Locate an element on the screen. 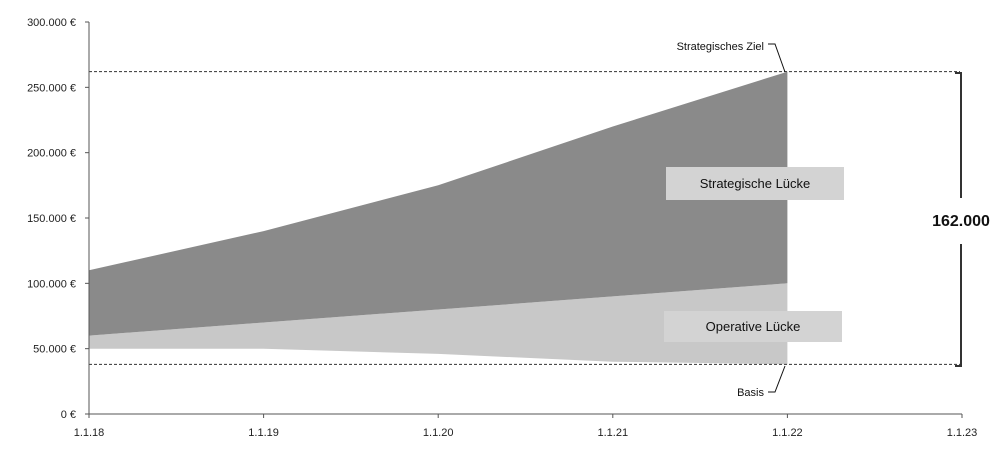  strategic-goal-label: Strategisches Ziel is located at coordinates (720, 47).